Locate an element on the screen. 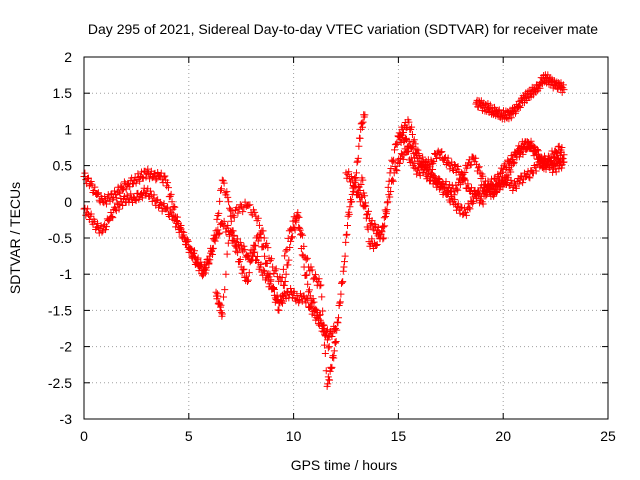  x-tick-label: 25 is located at coordinates (608, 436).